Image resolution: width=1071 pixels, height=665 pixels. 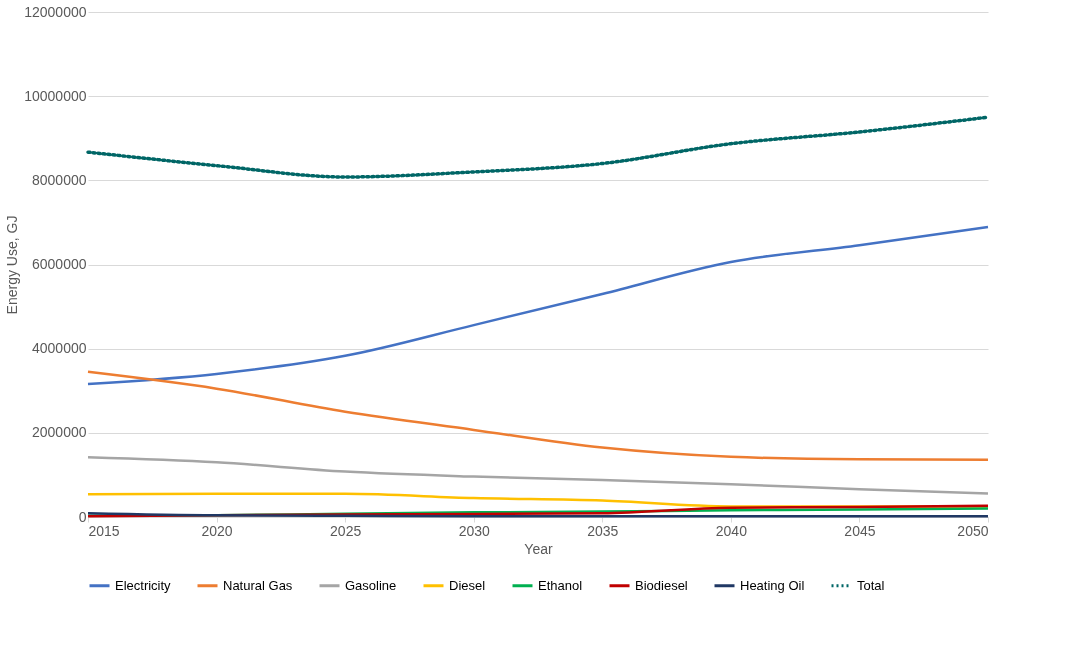 What do you see at coordinates (538, 548) in the screenshot?
I see `x-axis-title: Year` at bounding box center [538, 548].